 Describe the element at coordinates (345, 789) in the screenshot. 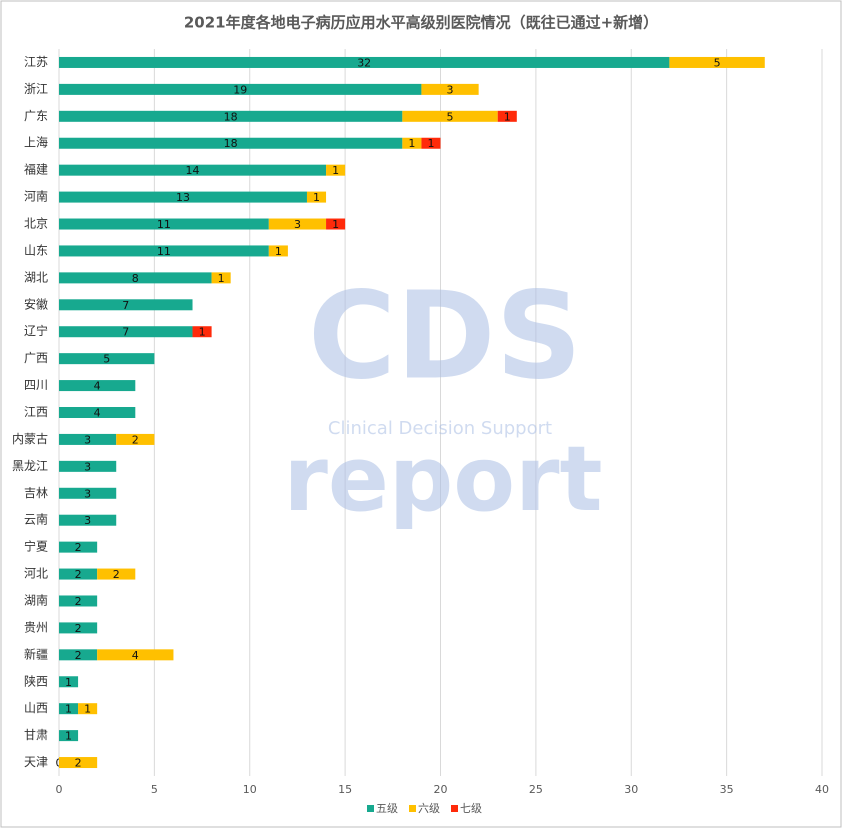

I see `x-tick-label: 15` at that location.